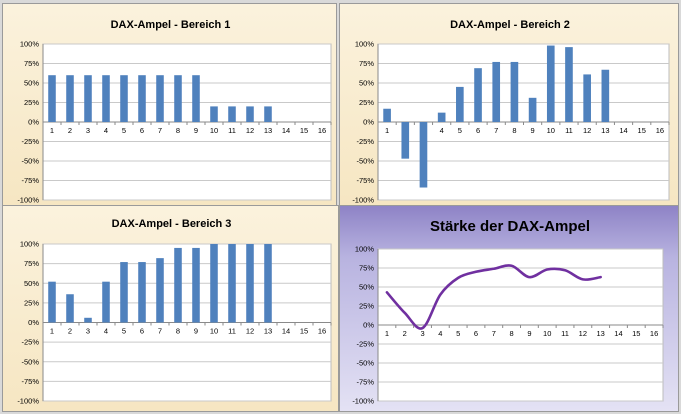 The height and width of the screenshot is (414, 681). Describe the element at coordinates (496, 130) in the screenshot. I see `x-tick-label: 7` at that location.